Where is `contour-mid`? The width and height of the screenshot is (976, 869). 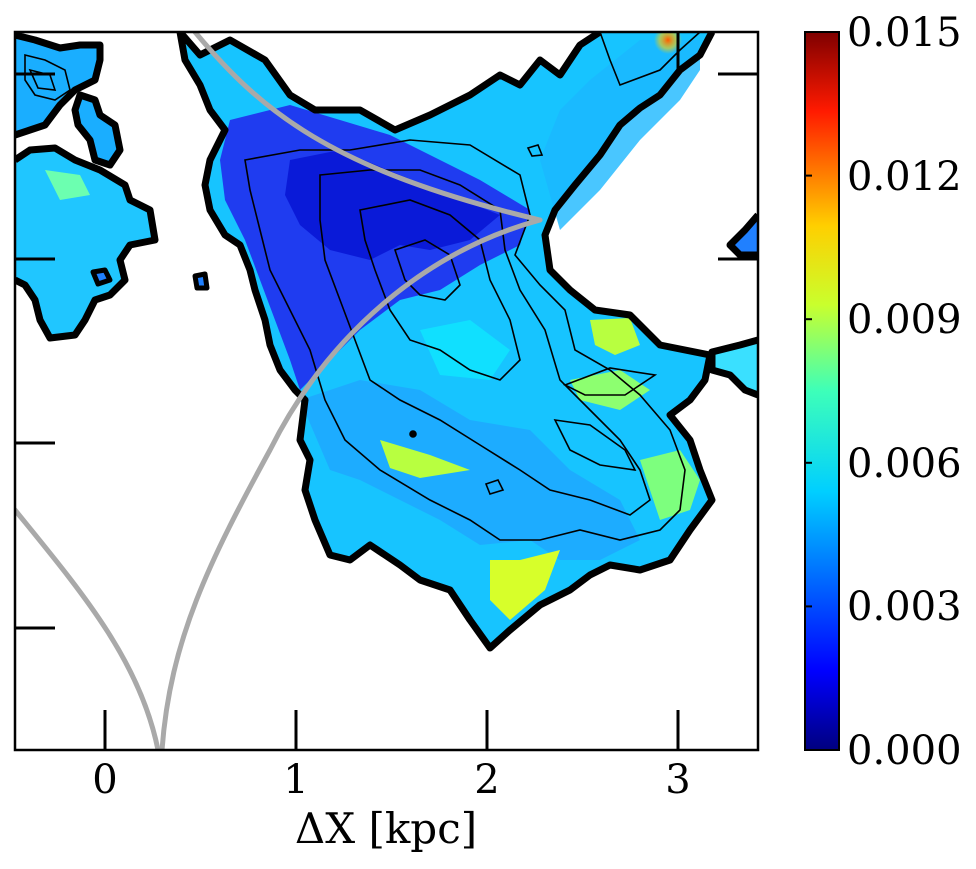
contour-mid is located at coordinates (485, 342).